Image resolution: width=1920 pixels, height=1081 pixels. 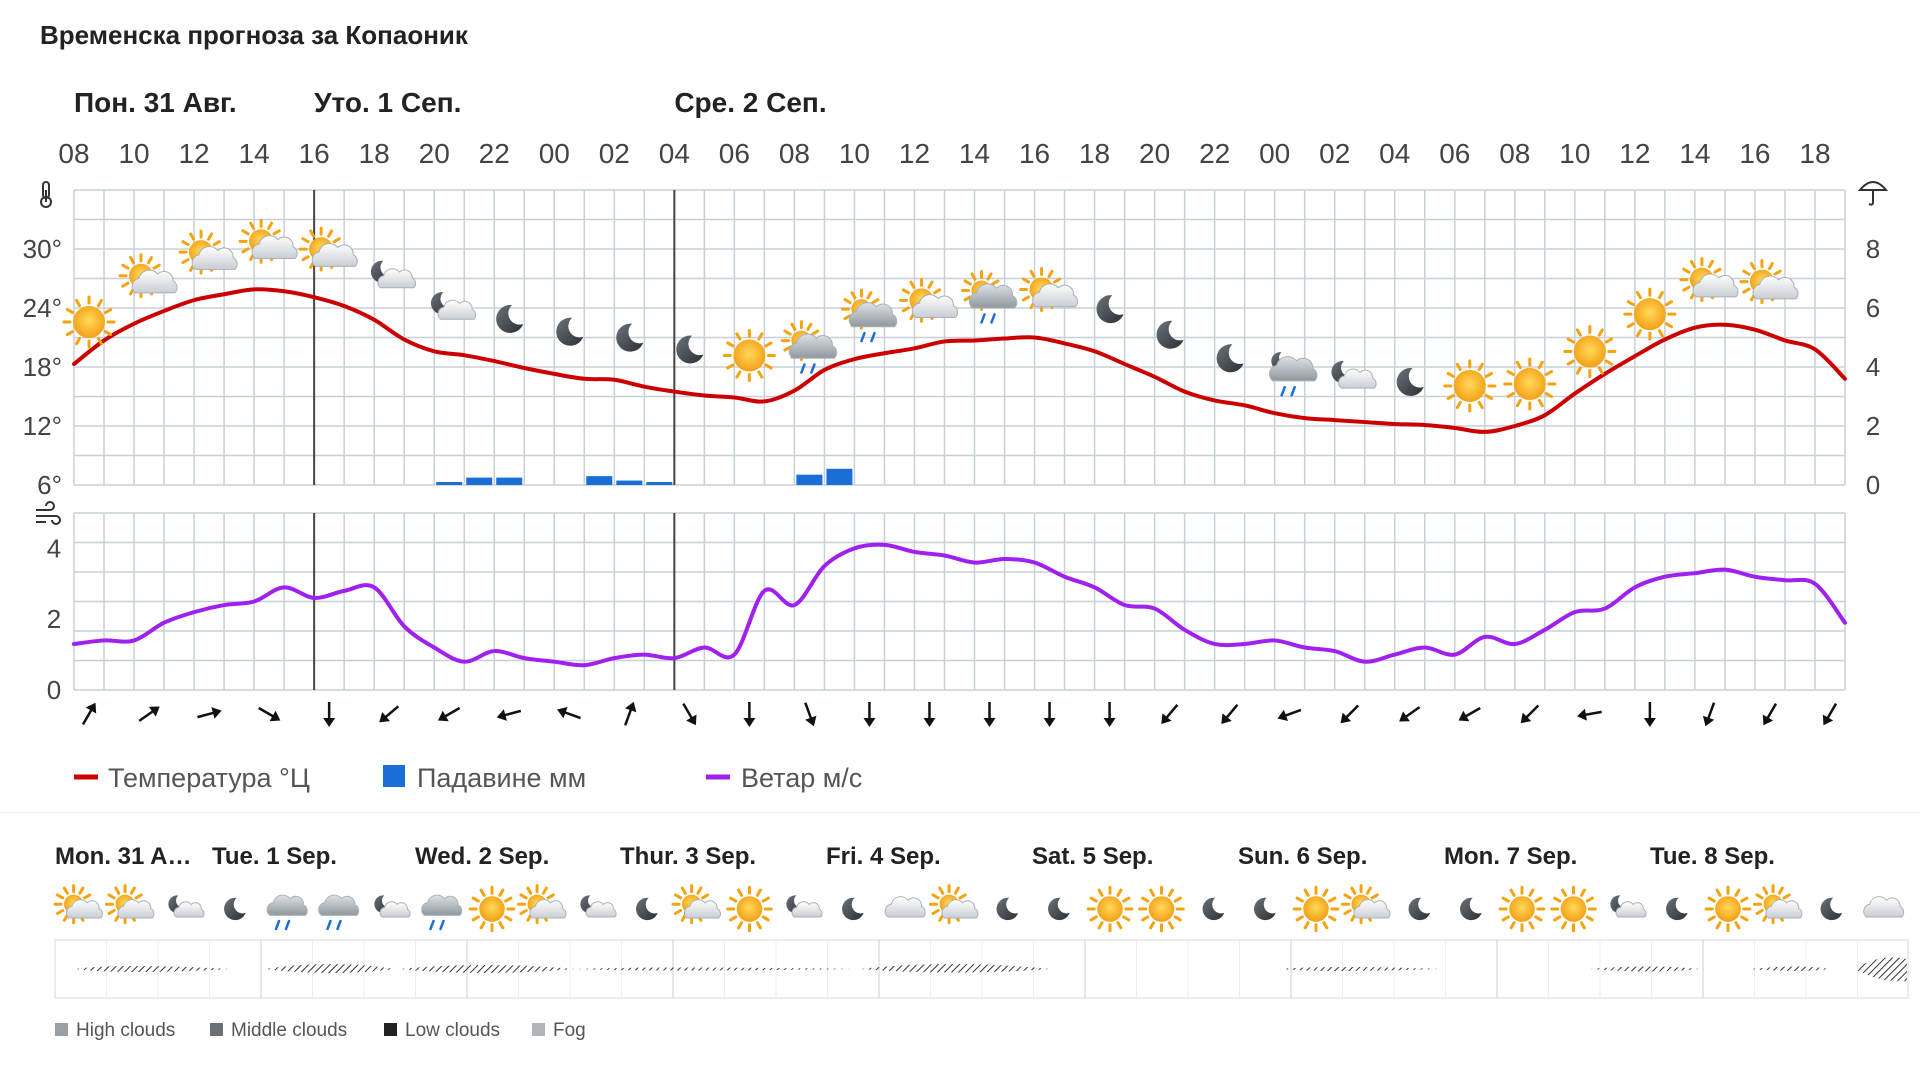 What do you see at coordinates (1873, 485) in the screenshot?
I see `precip-tick: 0` at bounding box center [1873, 485].